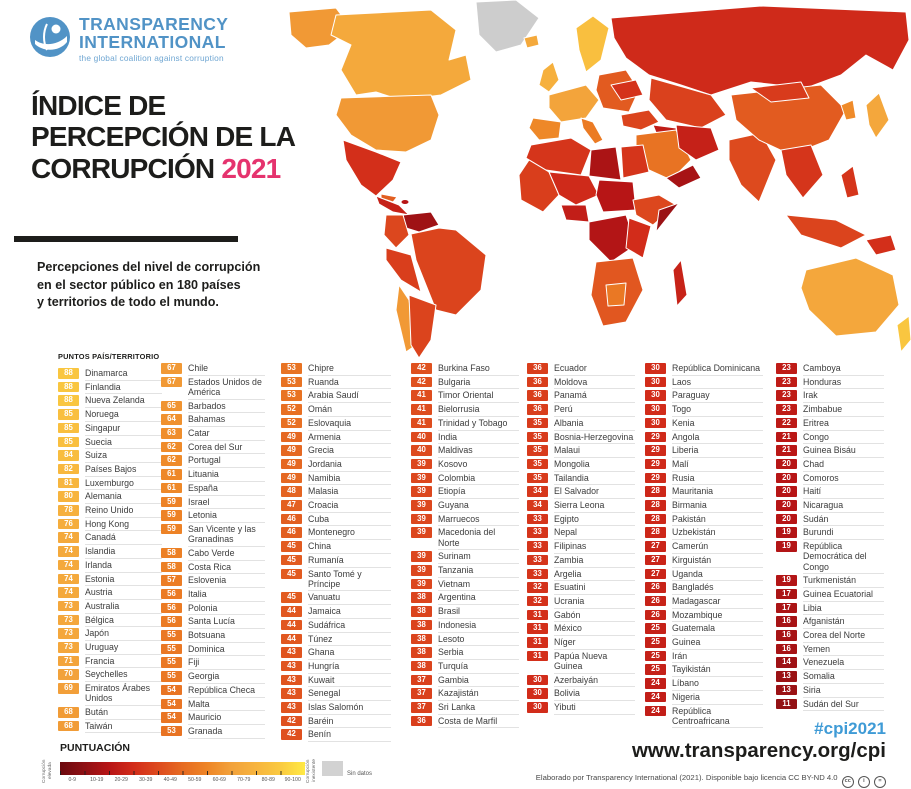 This screenshot has width=911, height=789. I want to click on country-name: Guatemala, so click(717, 629).